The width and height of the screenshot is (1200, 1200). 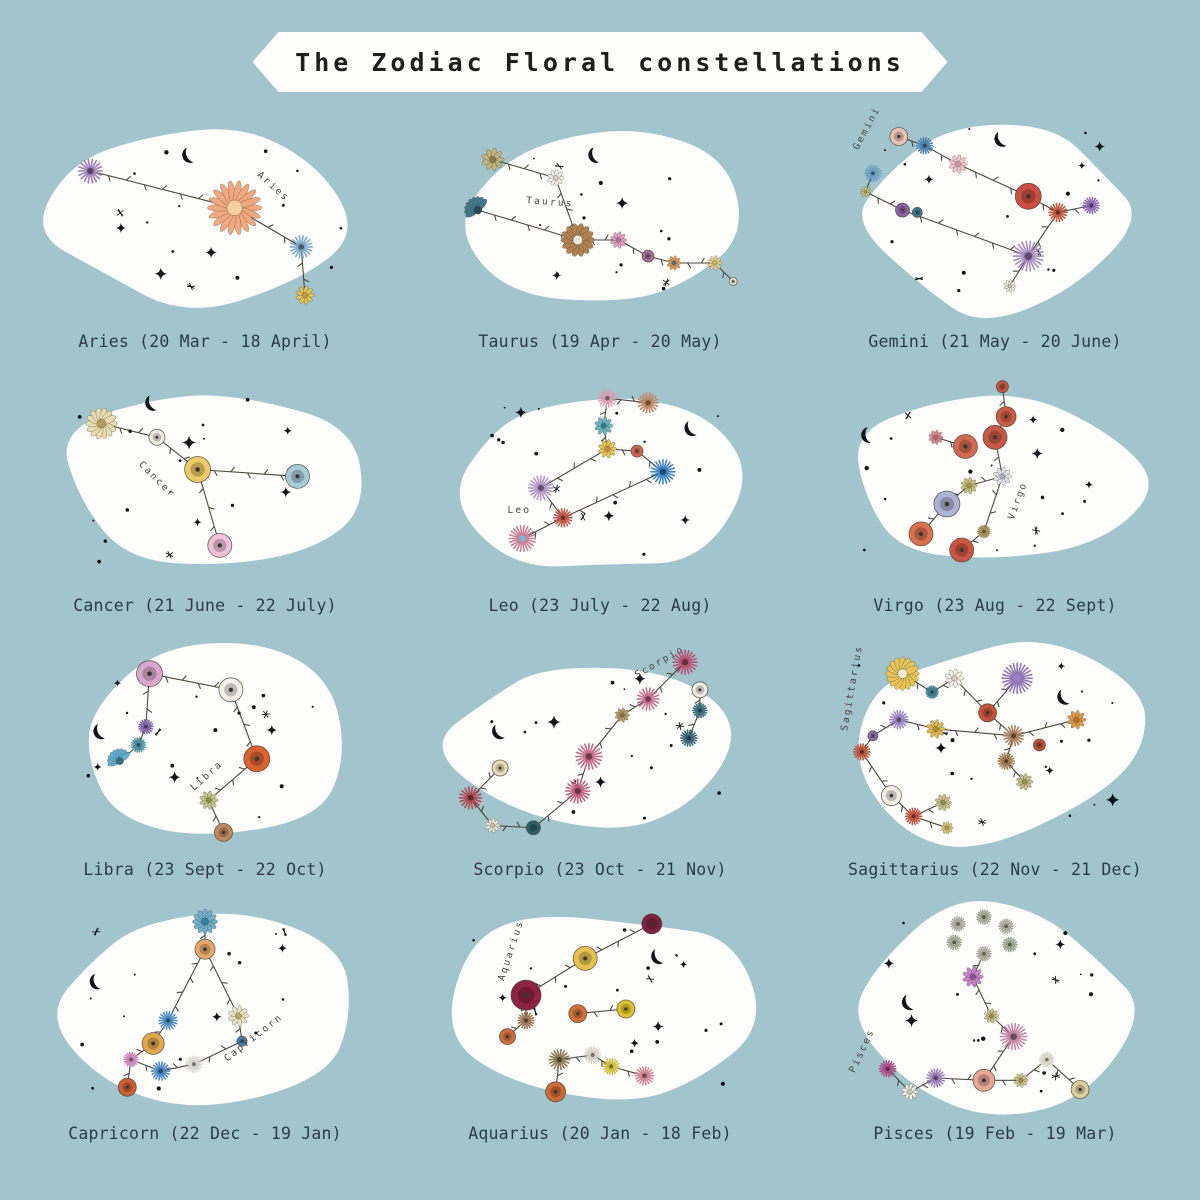 I want to click on constellation-illustration-cancer: Cancer, so click(x=214, y=480).